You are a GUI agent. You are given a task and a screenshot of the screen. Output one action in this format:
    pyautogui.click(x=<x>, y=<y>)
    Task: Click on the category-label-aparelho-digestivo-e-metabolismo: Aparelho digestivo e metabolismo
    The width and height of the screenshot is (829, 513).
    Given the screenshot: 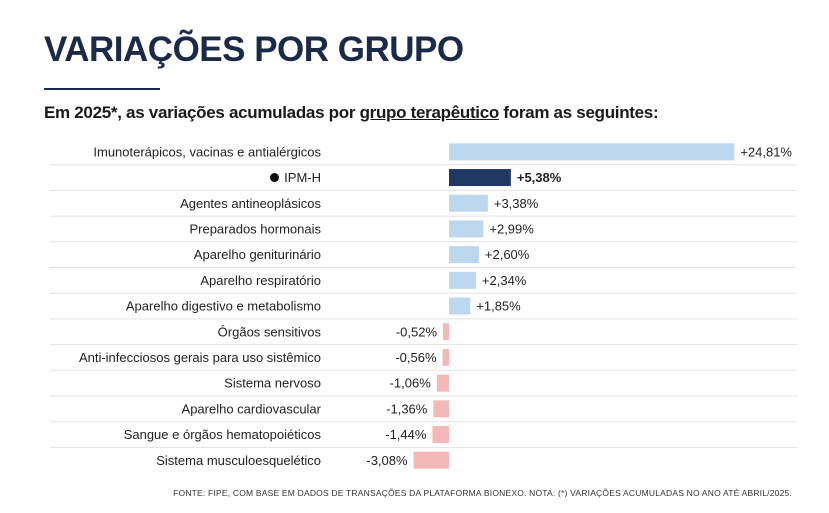 What is the action you would take?
    pyautogui.click(x=223, y=306)
    